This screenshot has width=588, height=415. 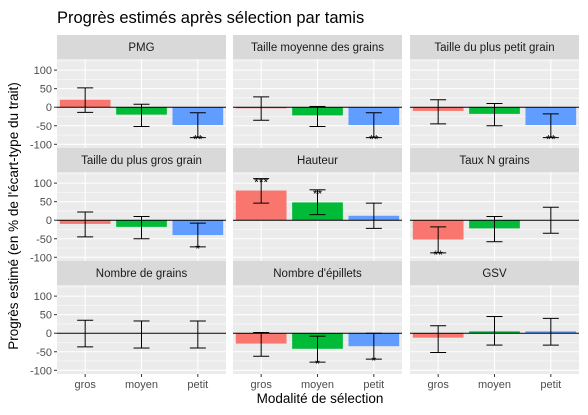 I want to click on significance-label: ***, so click(x=261, y=183).